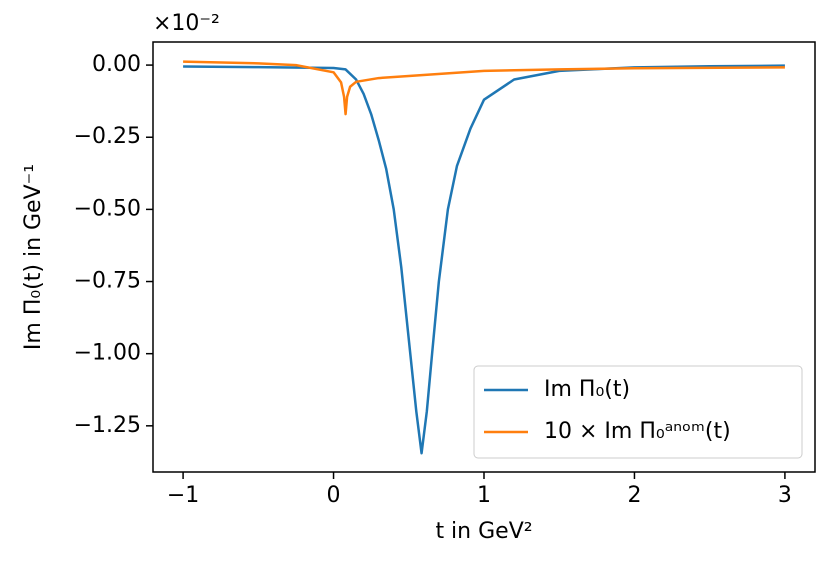 This screenshot has width=831, height=564. I want to click on y-tick-label: −0.75, so click(107, 281).